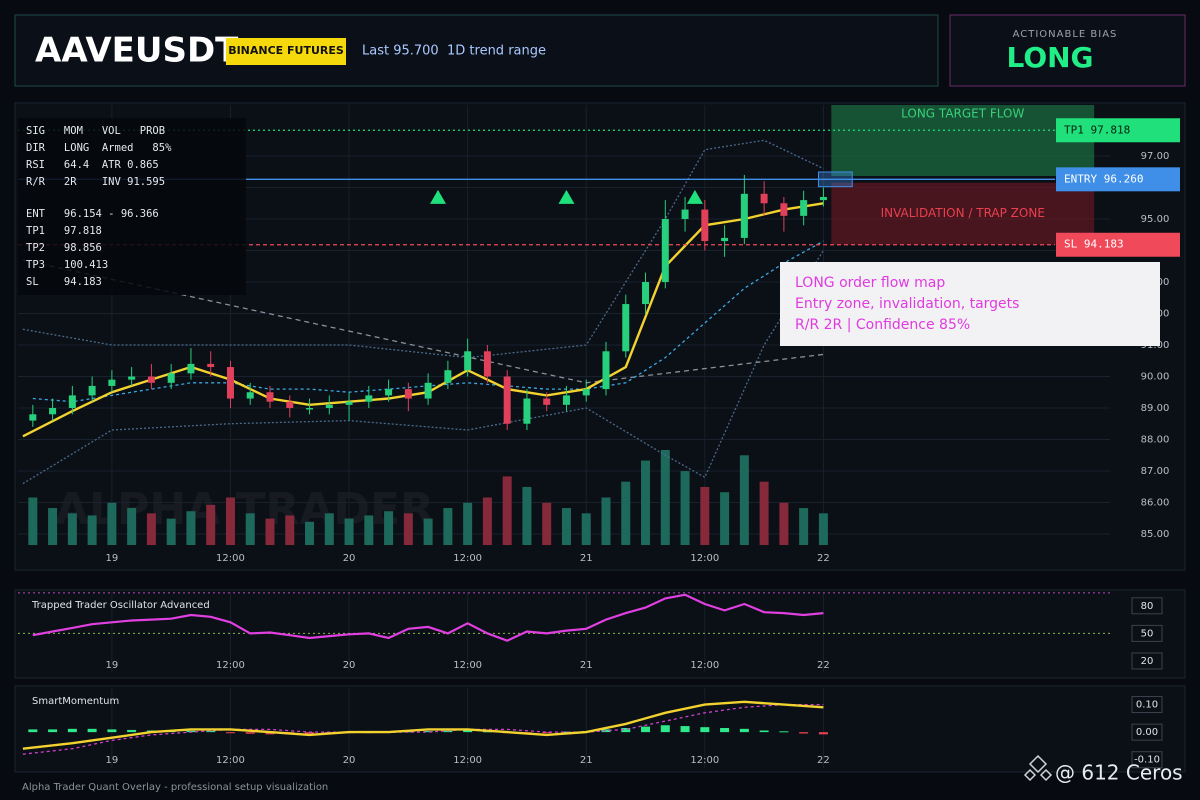 This screenshot has width=1200, height=800. What do you see at coordinates (1049, 57) in the screenshot?
I see `bias-value: LONG` at bounding box center [1049, 57].